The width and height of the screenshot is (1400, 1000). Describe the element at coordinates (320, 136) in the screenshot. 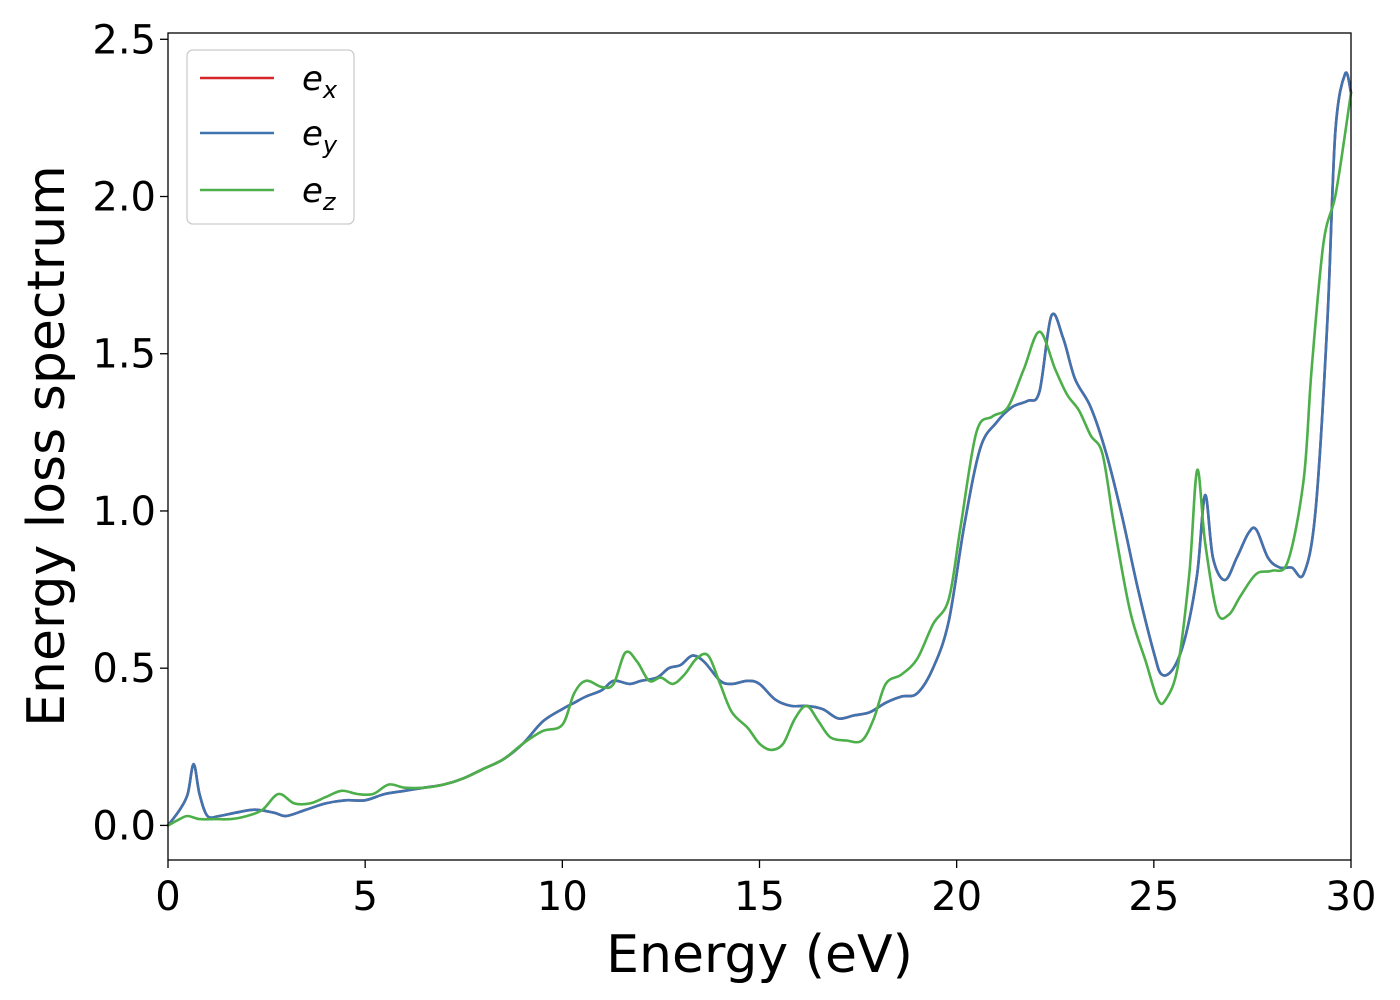

I see `legend-label-y: ey` at that location.